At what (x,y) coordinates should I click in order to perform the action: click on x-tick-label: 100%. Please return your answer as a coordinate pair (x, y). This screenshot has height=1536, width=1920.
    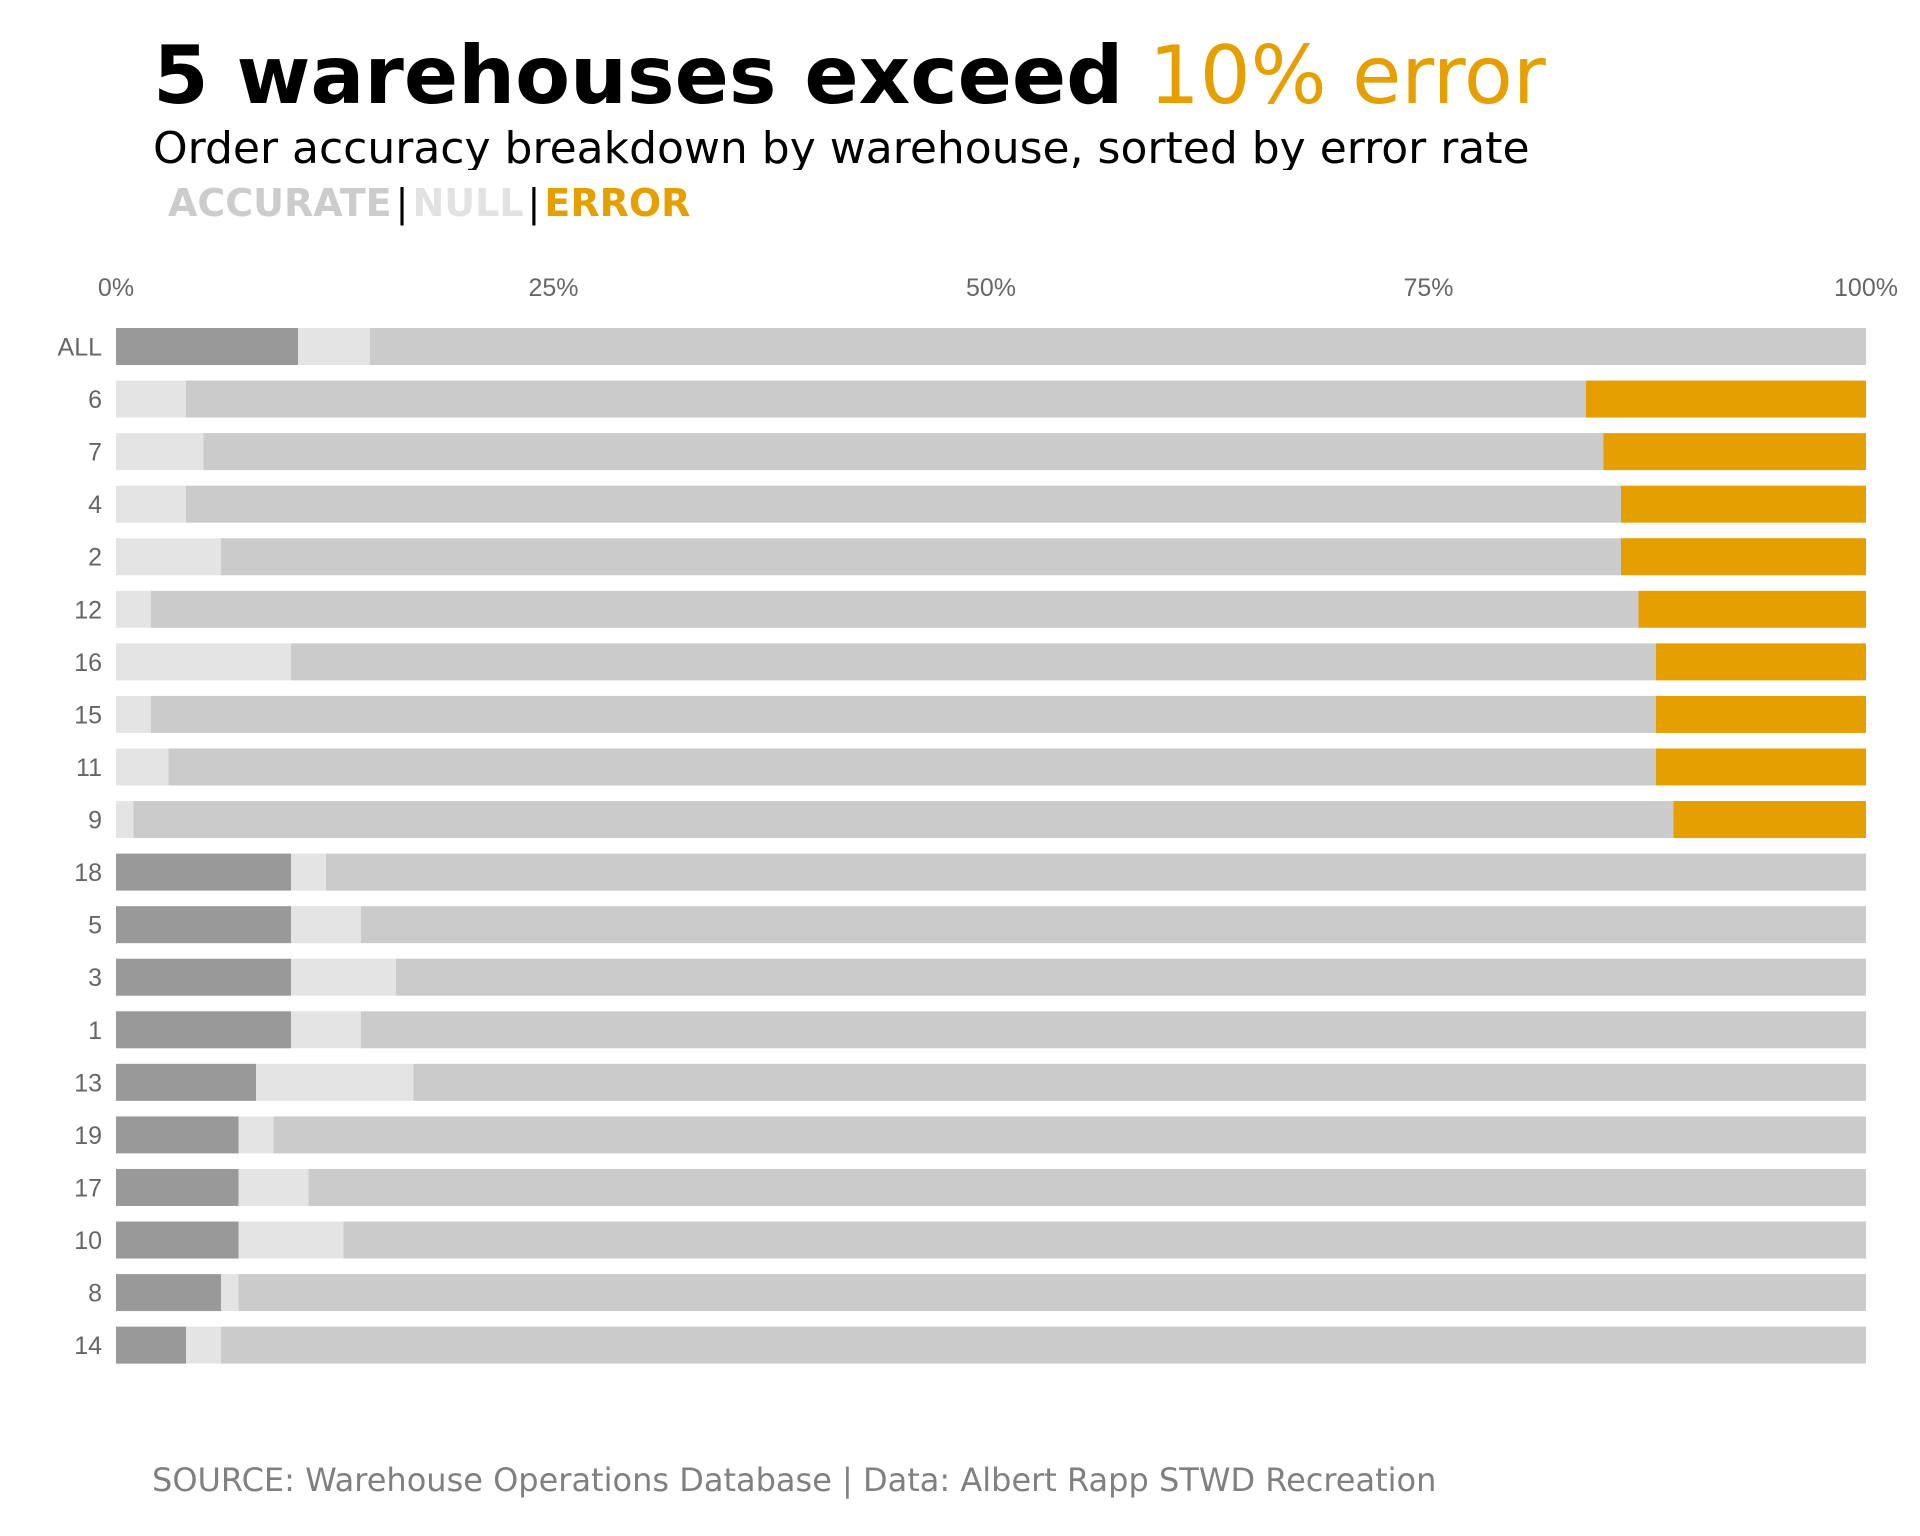
    Looking at the image, I should click on (1866, 288).